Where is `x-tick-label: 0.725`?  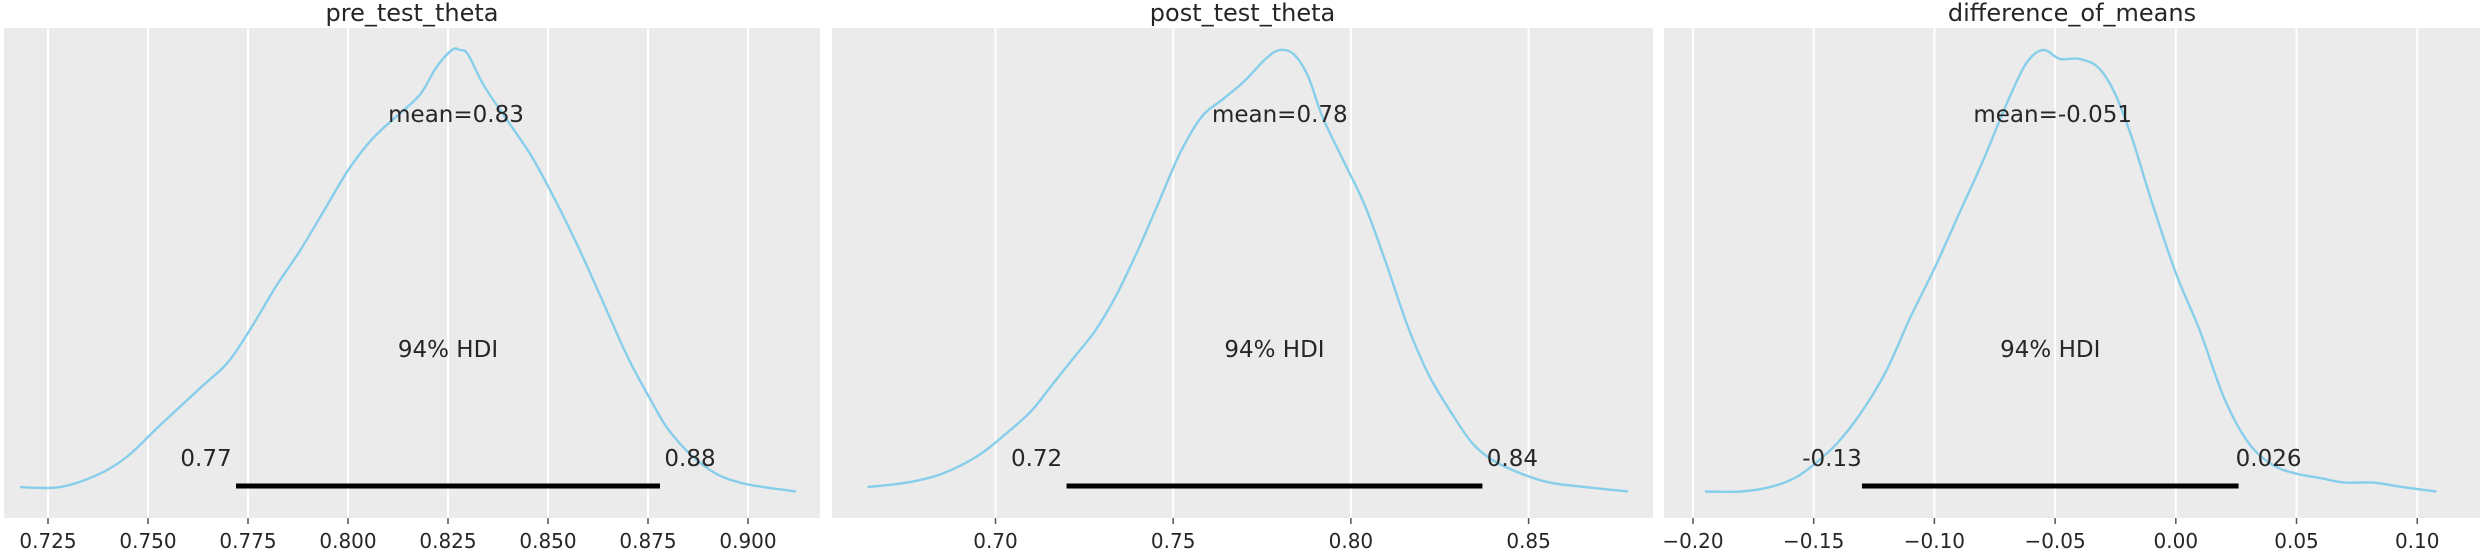
x-tick-label: 0.725 is located at coordinates (47, 540).